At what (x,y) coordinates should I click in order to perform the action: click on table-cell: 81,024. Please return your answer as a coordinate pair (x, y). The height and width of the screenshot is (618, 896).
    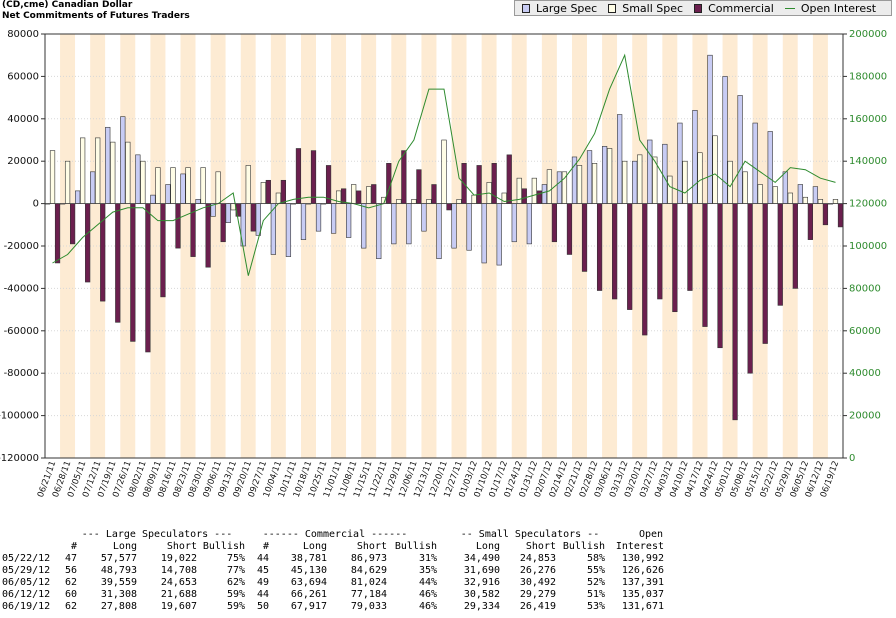
    Looking at the image, I should click on (368, 582).